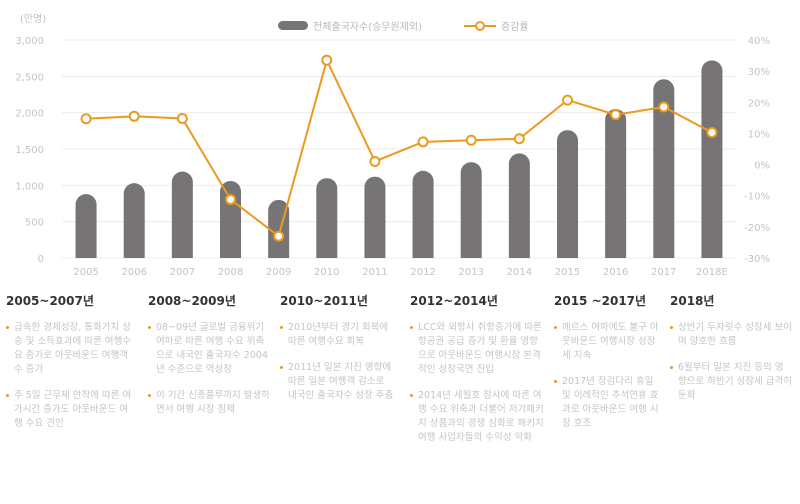 The height and width of the screenshot is (504, 800). I want to click on y-right-tick-label: -10%, so click(757, 197).